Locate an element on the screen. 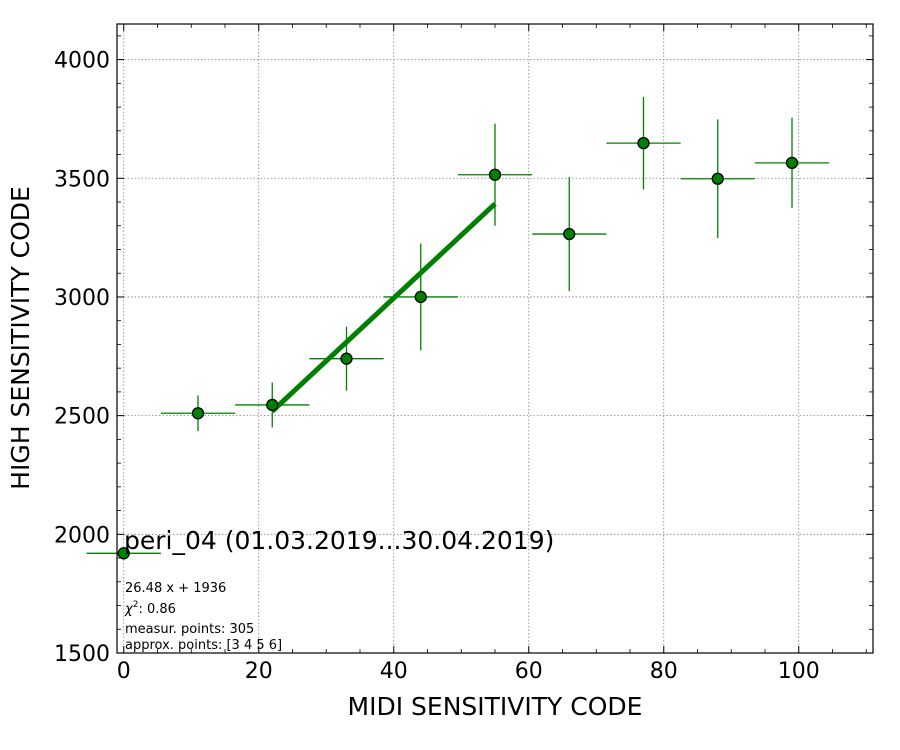 This screenshot has height=750, width=900. x-tick-label: 100 is located at coordinates (799, 671).